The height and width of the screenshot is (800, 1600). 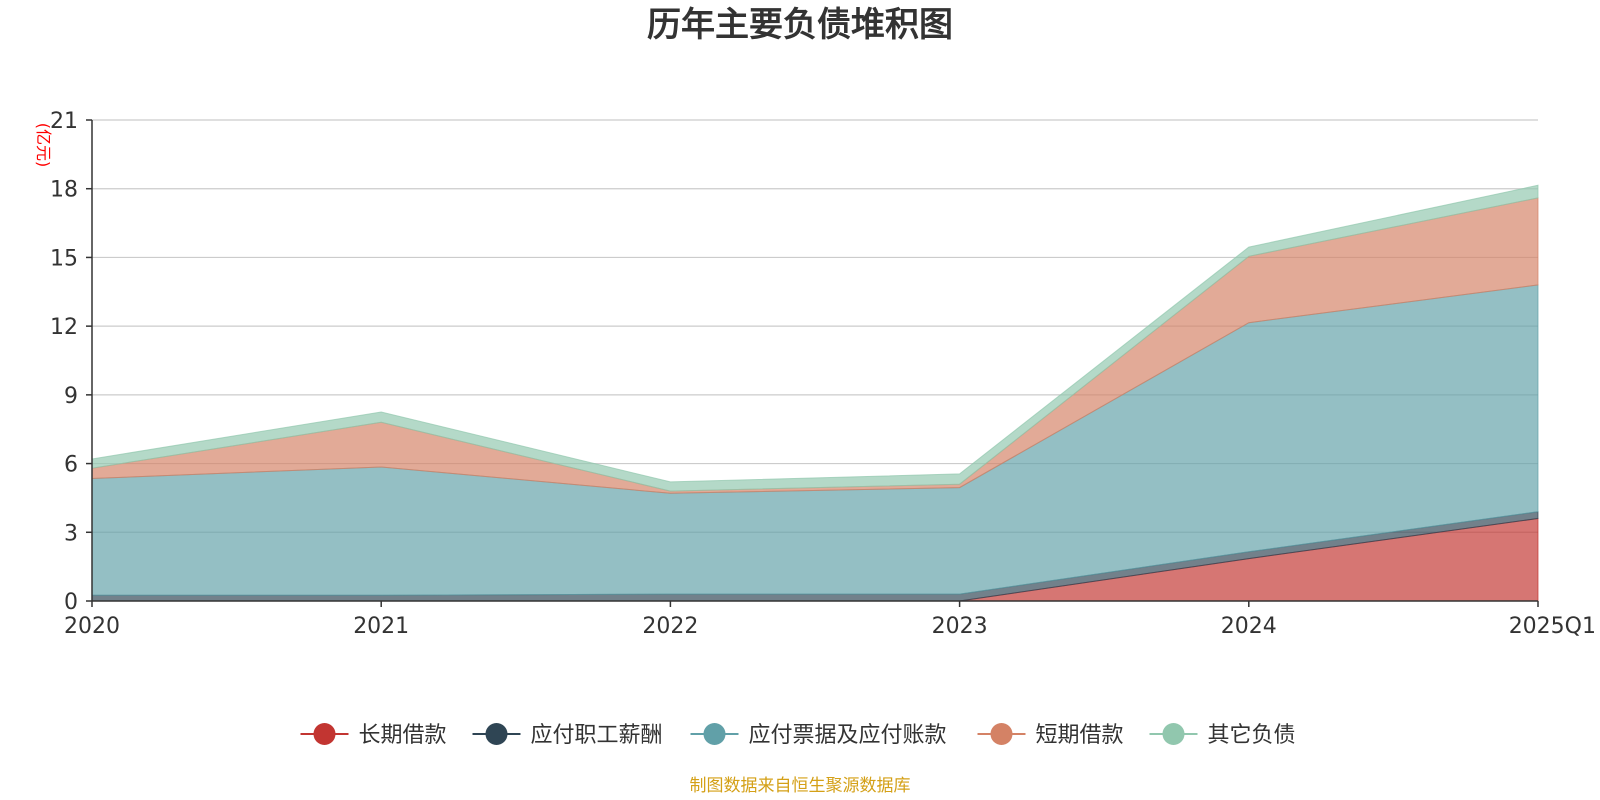 What do you see at coordinates (381, 626) in the screenshot?
I see `x-tick-label: 2021` at bounding box center [381, 626].